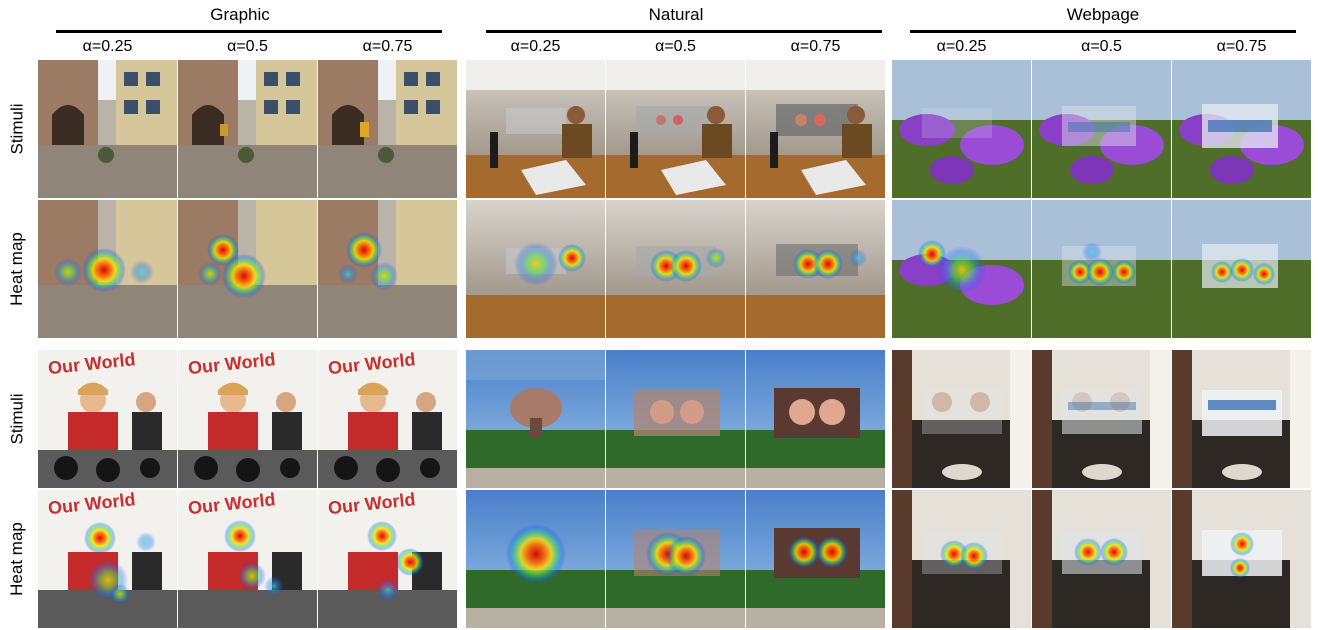 The width and height of the screenshot is (1318, 630). Describe the element at coordinates (240, 14) in the screenshot. I see `group-title-graphic: Graphic` at that location.